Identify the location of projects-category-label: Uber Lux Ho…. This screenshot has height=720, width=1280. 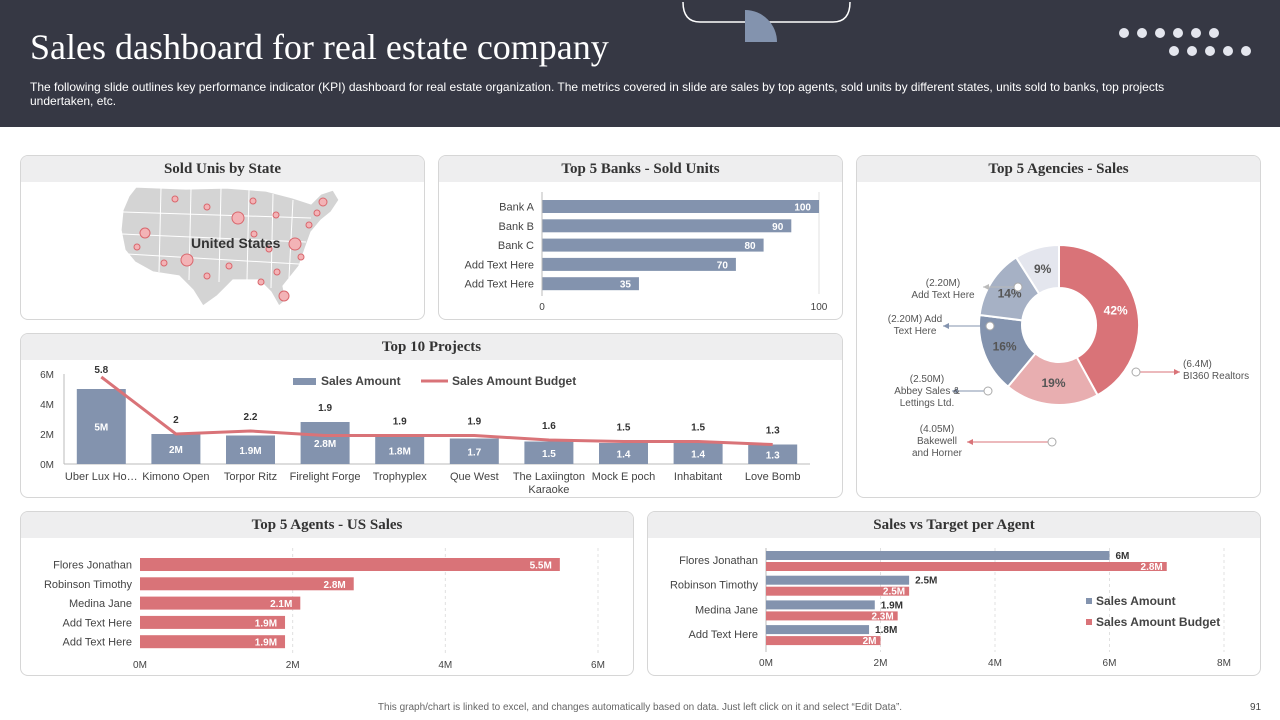
(101, 477).